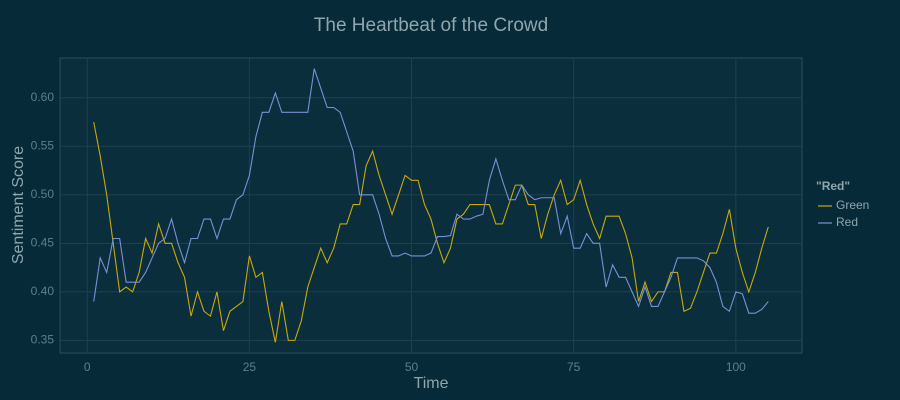 The height and width of the screenshot is (400, 900). Describe the element at coordinates (18, 205) in the screenshot. I see `y-axis-title: Sentiment Score` at that location.